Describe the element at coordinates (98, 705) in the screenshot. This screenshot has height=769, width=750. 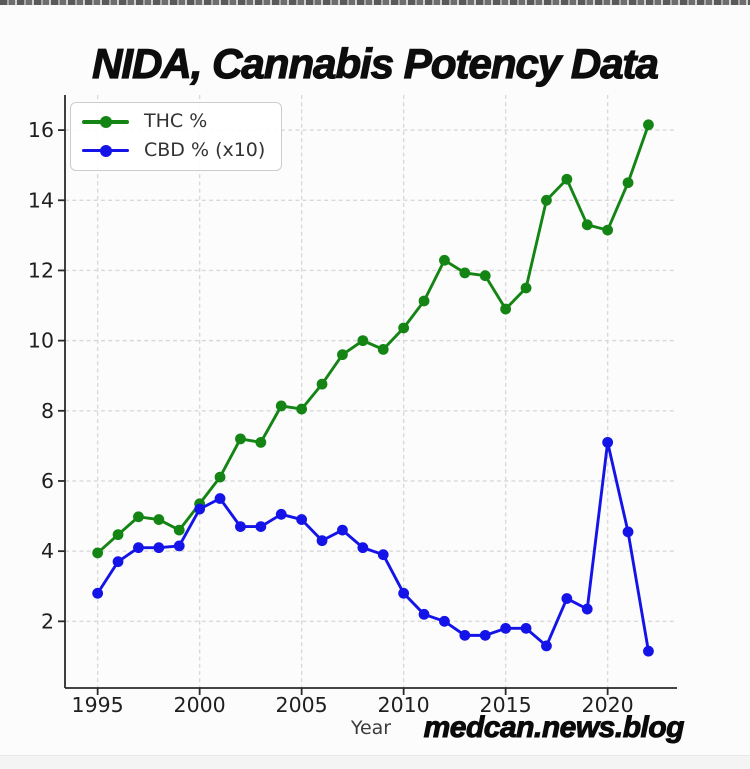
I see `x-tick-label: 1995` at that location.